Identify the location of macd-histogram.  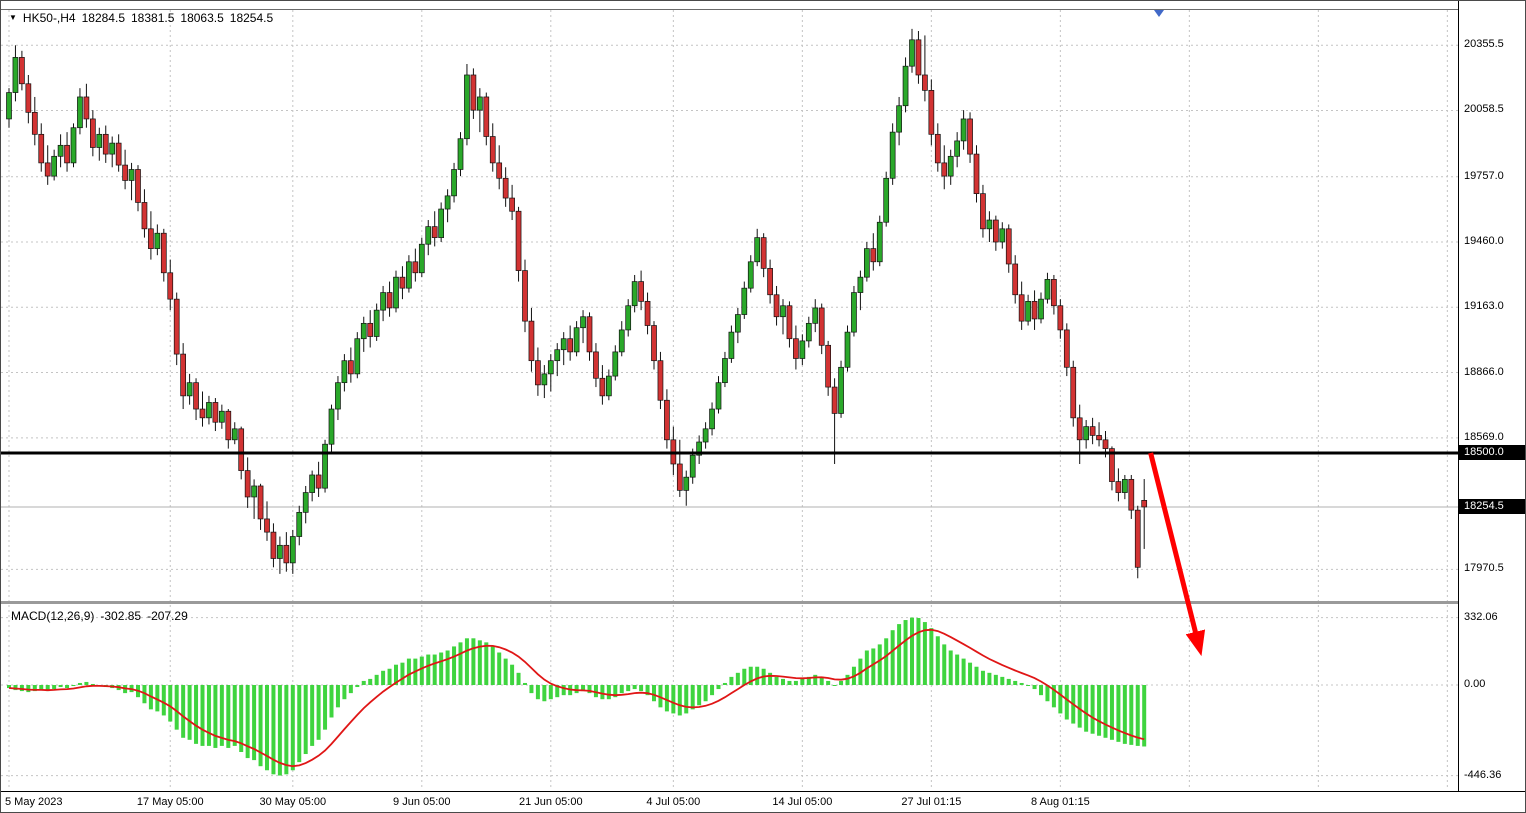
(577, 696).